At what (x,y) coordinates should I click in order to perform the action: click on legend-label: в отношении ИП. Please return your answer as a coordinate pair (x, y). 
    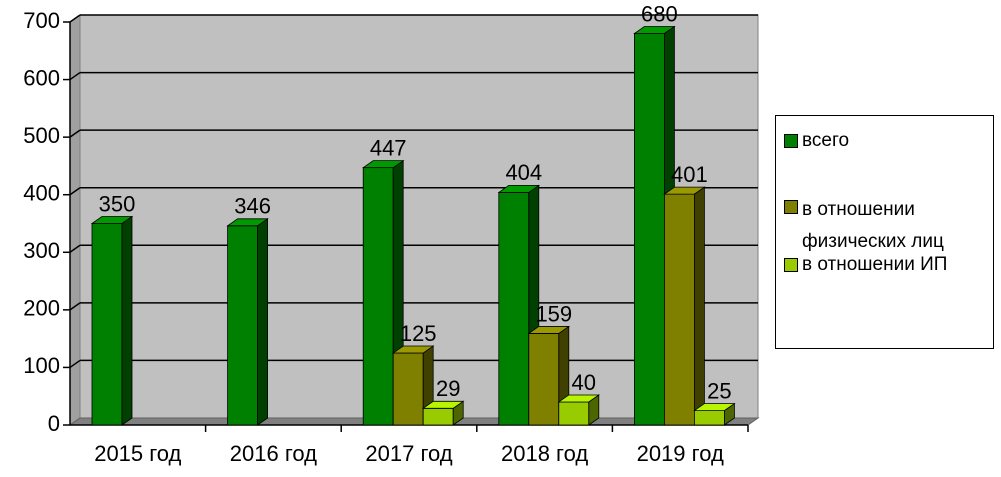
    Looking at the image, I should click on (875, 264).